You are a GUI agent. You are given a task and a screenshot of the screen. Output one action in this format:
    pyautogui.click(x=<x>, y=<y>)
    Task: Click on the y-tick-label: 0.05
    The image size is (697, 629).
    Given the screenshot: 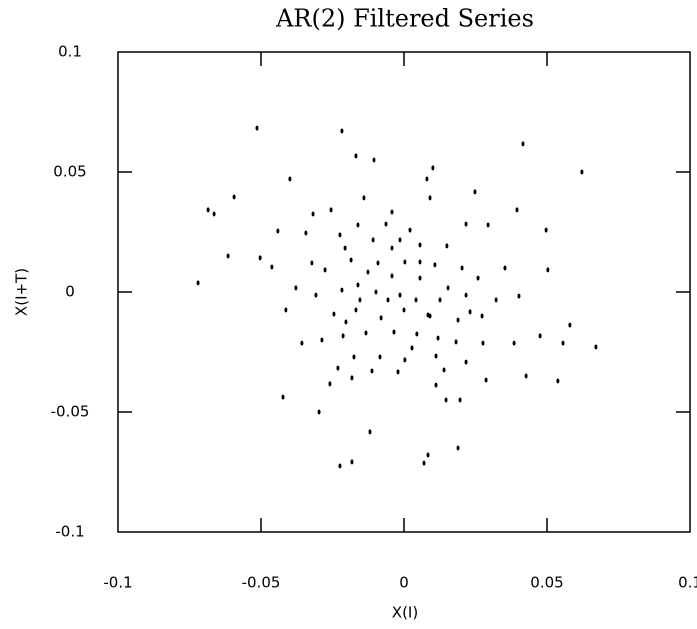 What is the action you would take?
    pyautogui.click(x=69, y=172)
    